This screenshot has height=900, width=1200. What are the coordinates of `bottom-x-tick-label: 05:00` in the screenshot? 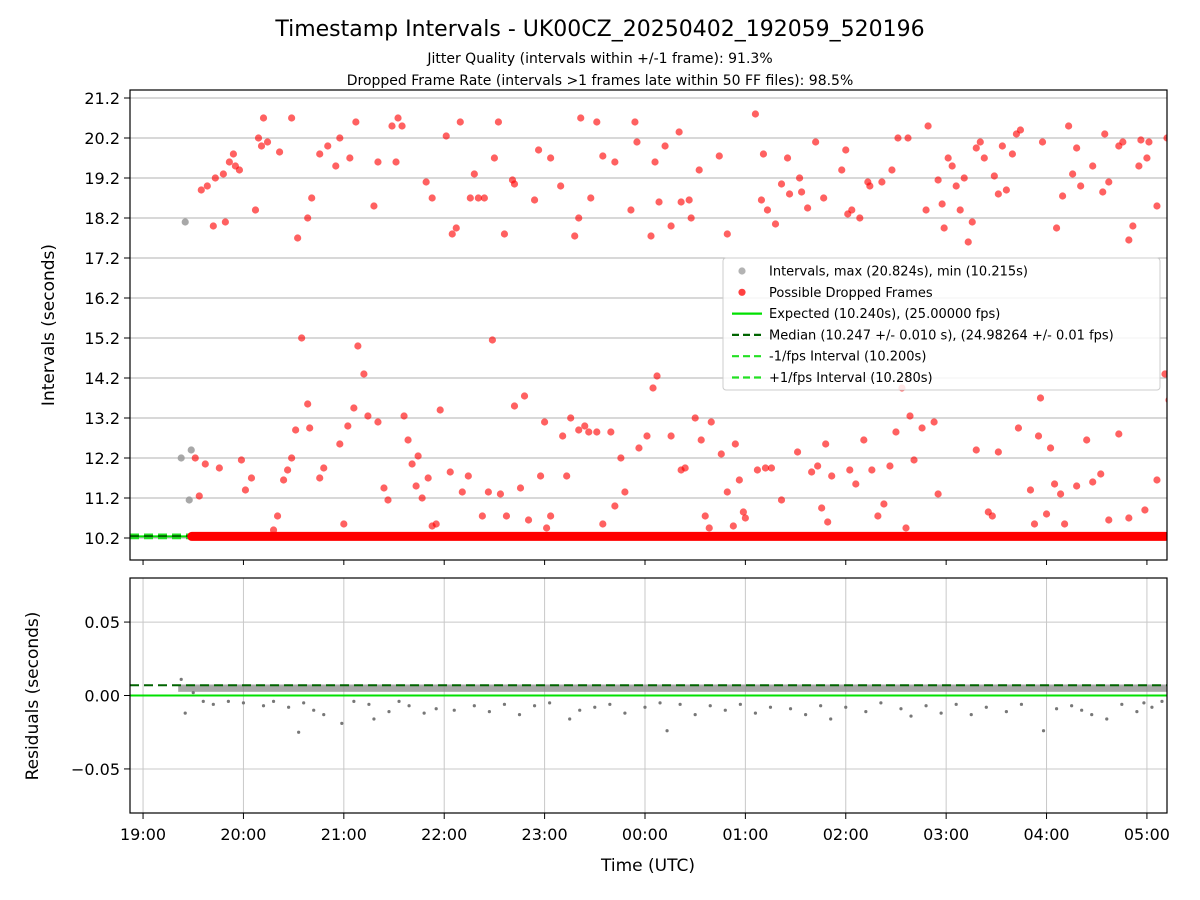 It's located at (1147, 834).